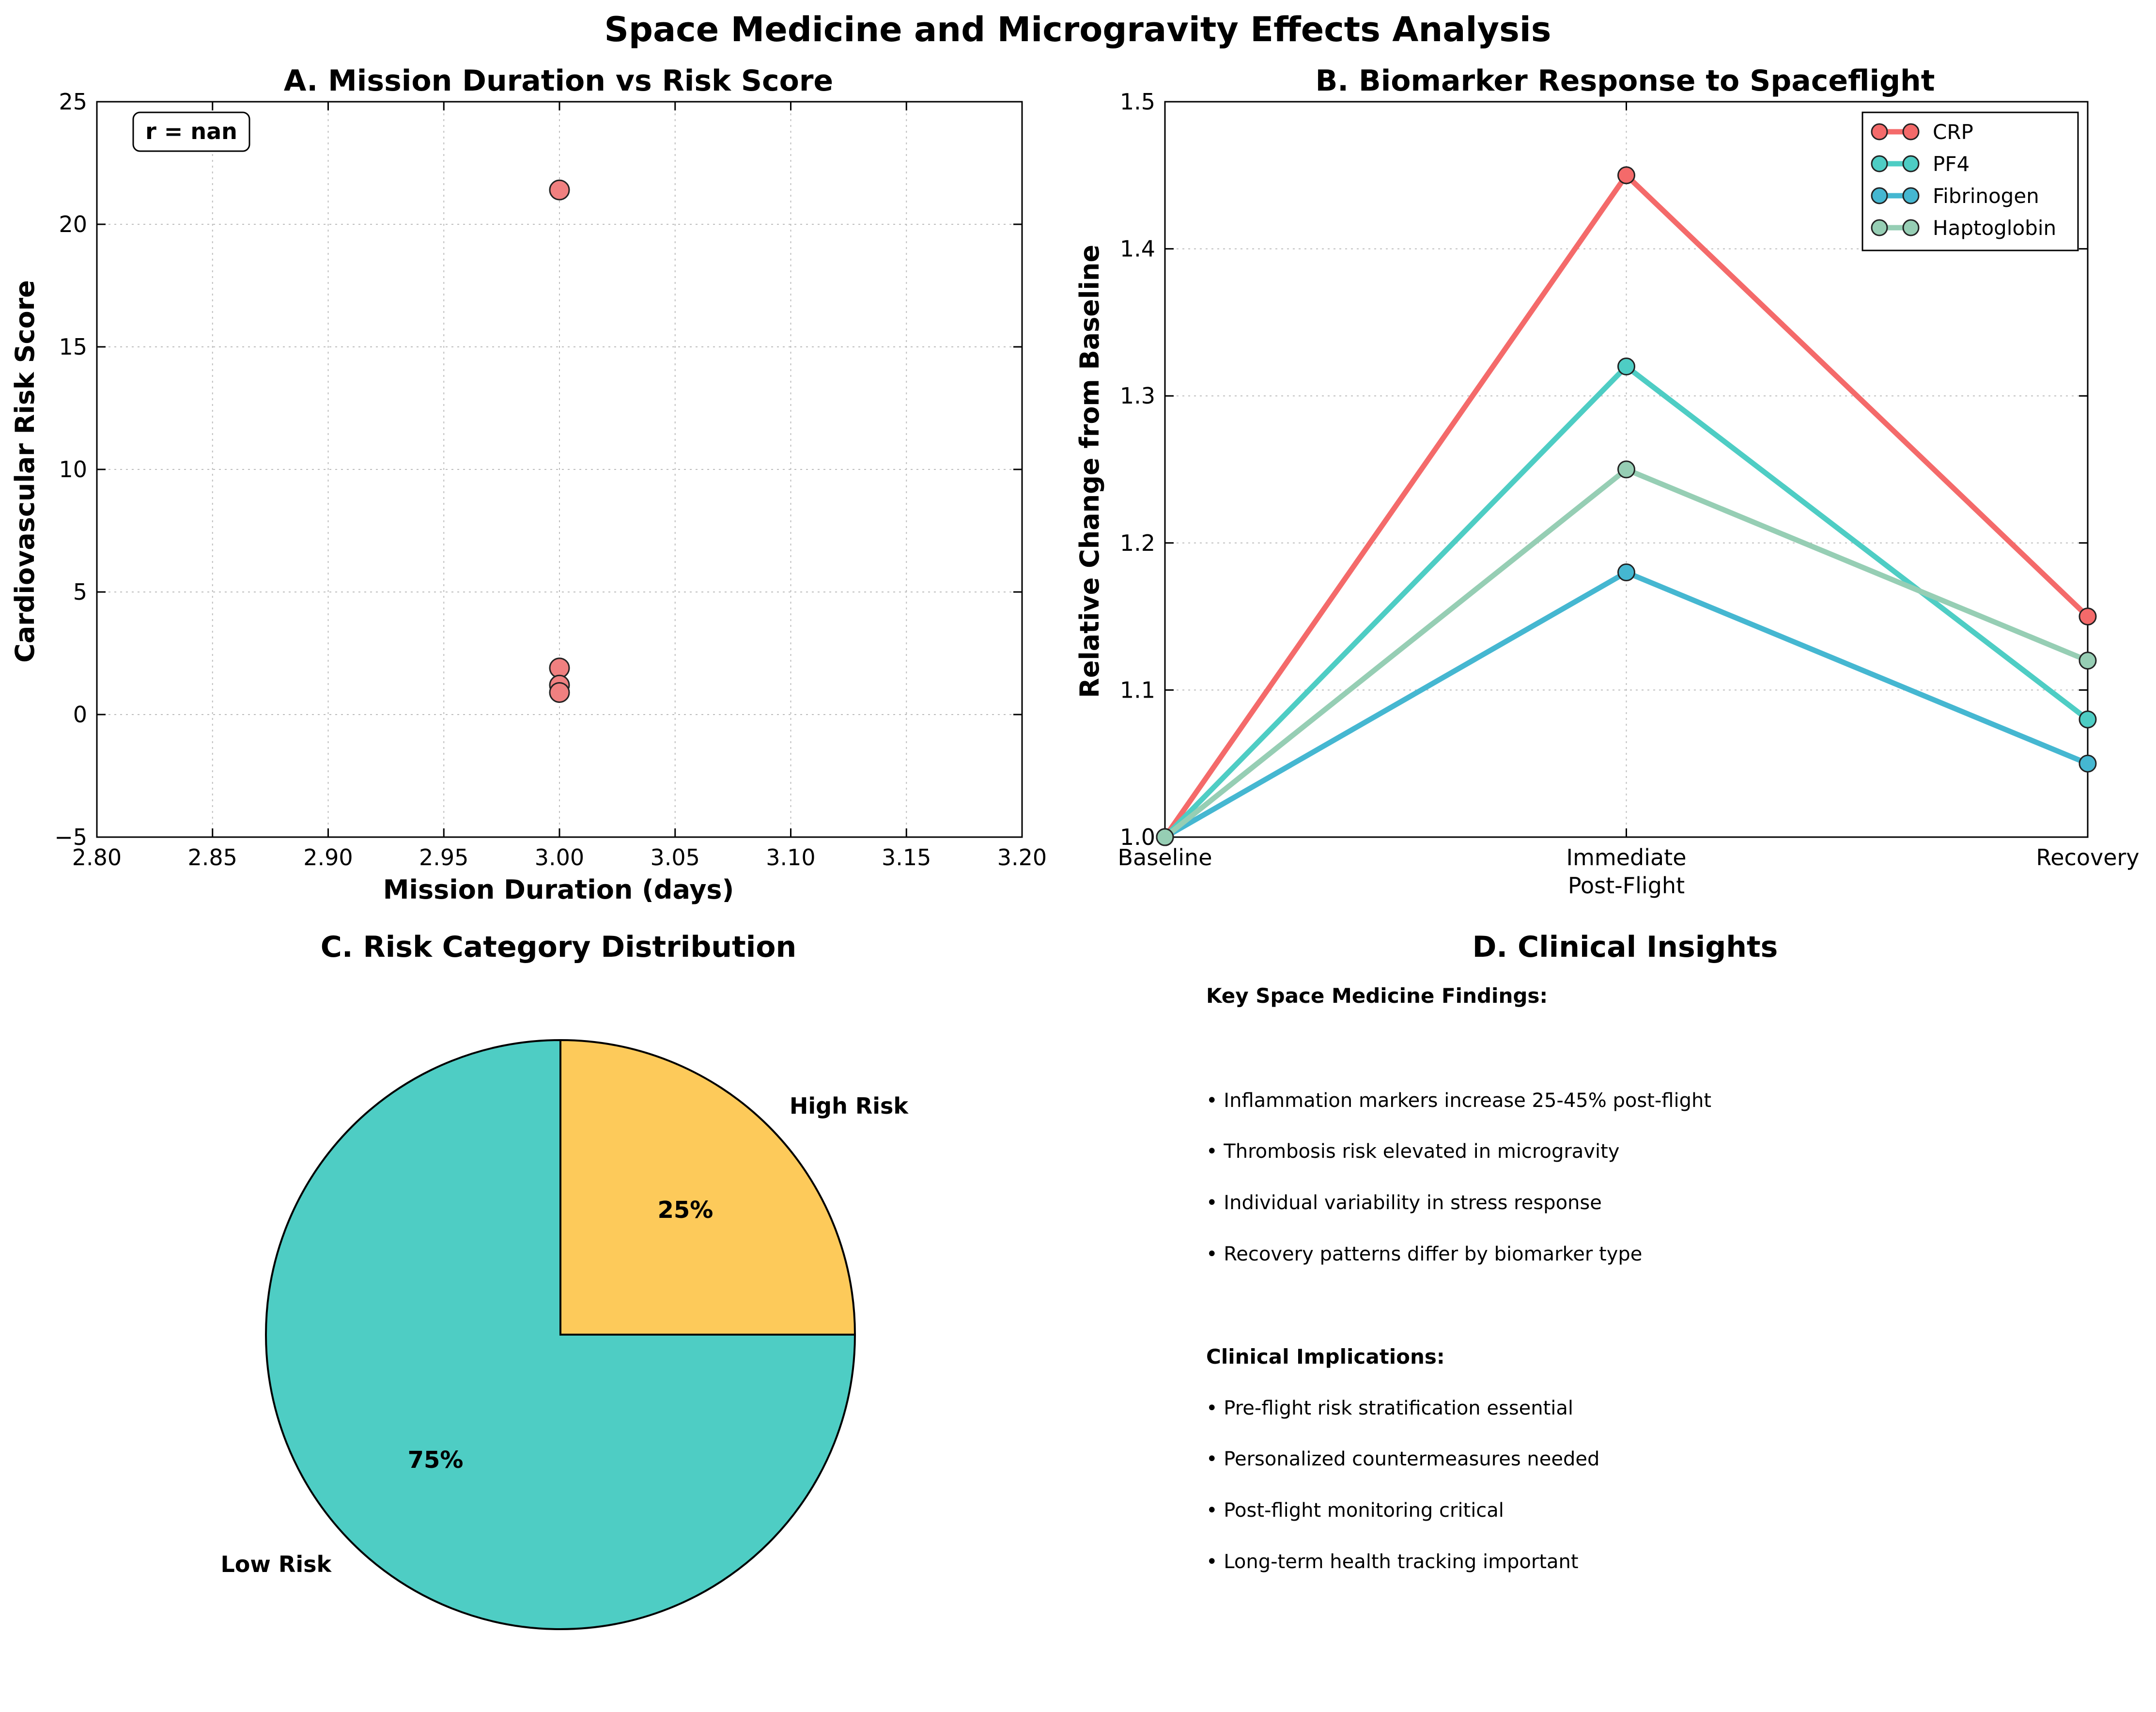 Image resolution: width=2156 pixels, height=1712 pixels. What do you see at coordinates (1377, 996) in the screenshot?
I see `findings-header: Key Space Medicine Findings:` at bounding box center [1377, 996].